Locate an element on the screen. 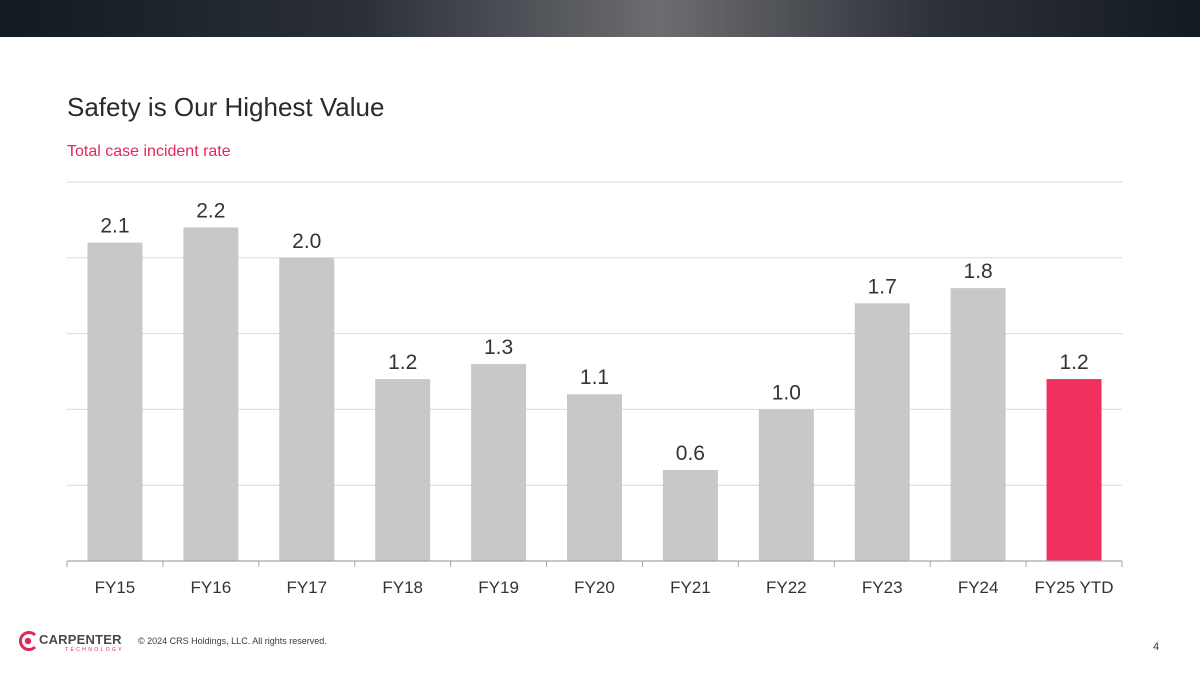 The image size is (1200, 675). bar-fy23 is located at coordinates (882, 432).